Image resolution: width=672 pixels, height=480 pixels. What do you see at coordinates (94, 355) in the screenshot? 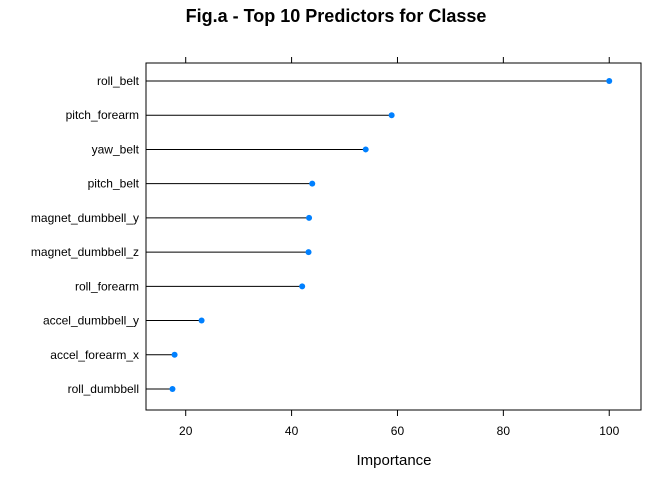
I see `y-tick-label: accel_forearm_x` at bounding box center [94, 355].